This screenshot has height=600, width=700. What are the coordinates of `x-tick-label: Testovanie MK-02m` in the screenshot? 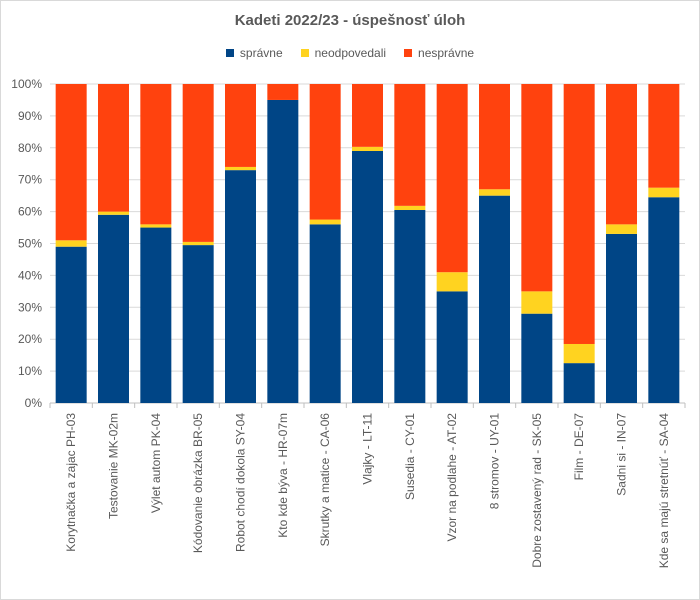 It's located at (114, 466).